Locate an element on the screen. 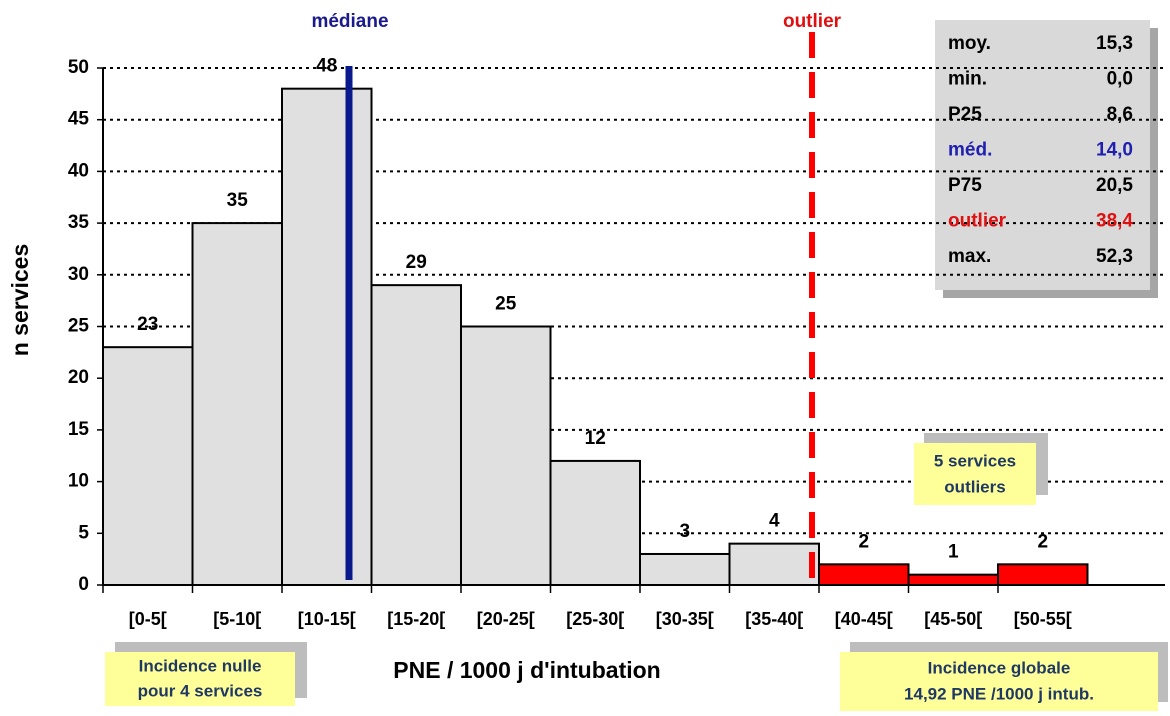  y-tick-label: 35 is located at coordinates (79, 222).